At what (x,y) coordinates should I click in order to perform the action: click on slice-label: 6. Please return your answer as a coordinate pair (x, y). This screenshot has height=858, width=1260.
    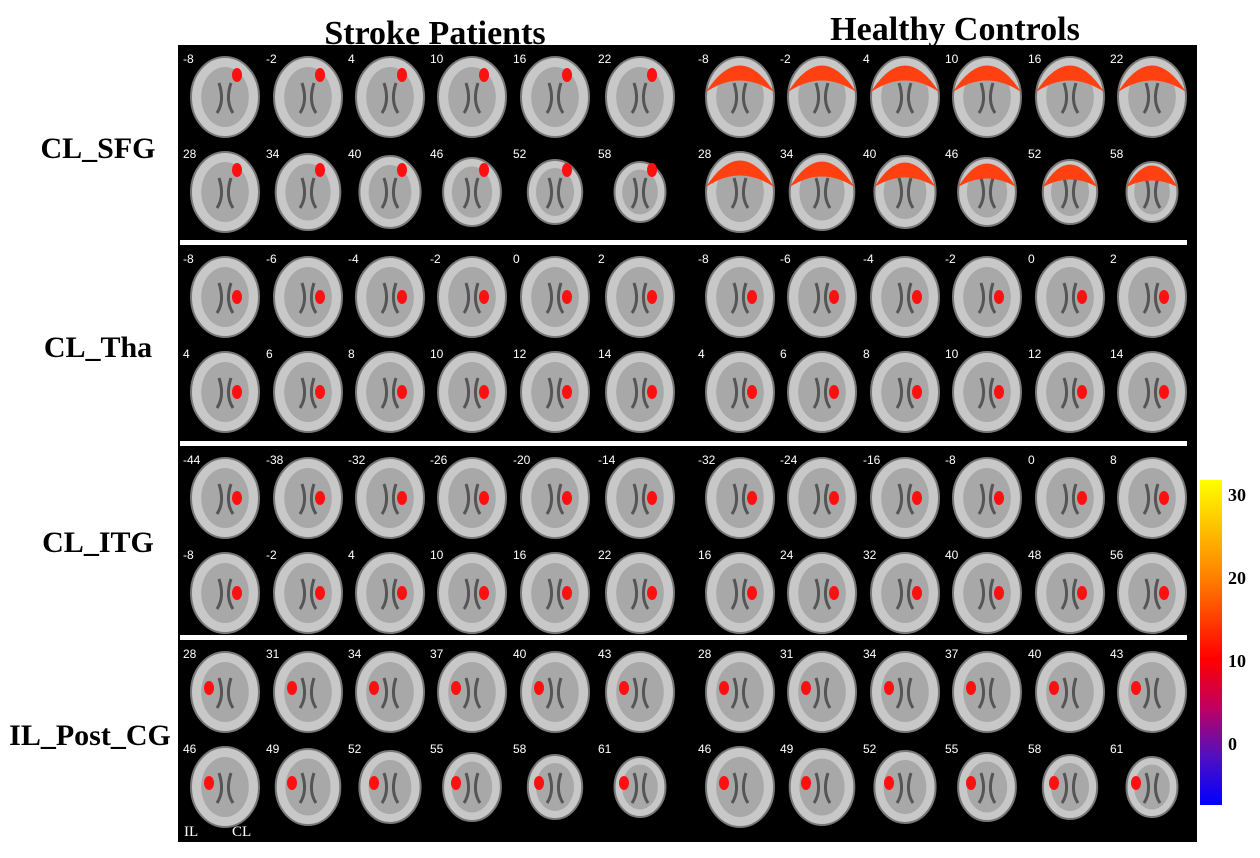
    Looking at the image, I should click on (783, 354).